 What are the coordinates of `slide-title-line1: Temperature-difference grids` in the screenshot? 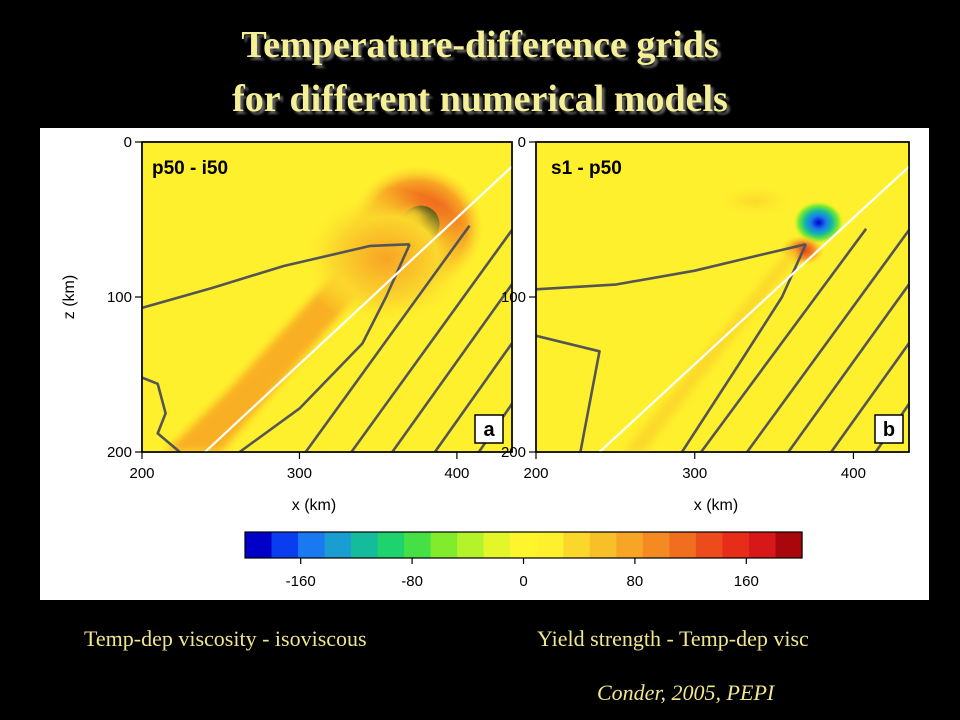 It's located at (480, 45).